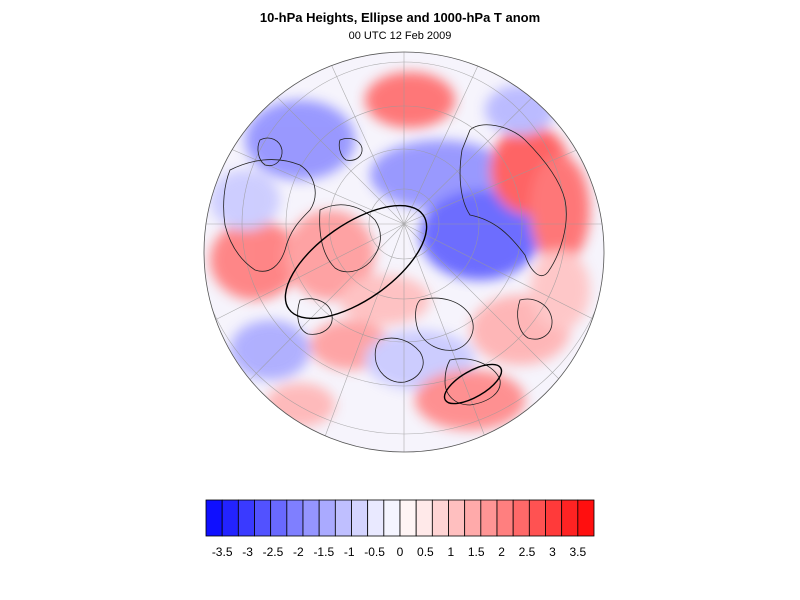  Describe the element at coordinates (552, 552) in the screenshot. I see `colorbar-tick-label: 3` at that location.